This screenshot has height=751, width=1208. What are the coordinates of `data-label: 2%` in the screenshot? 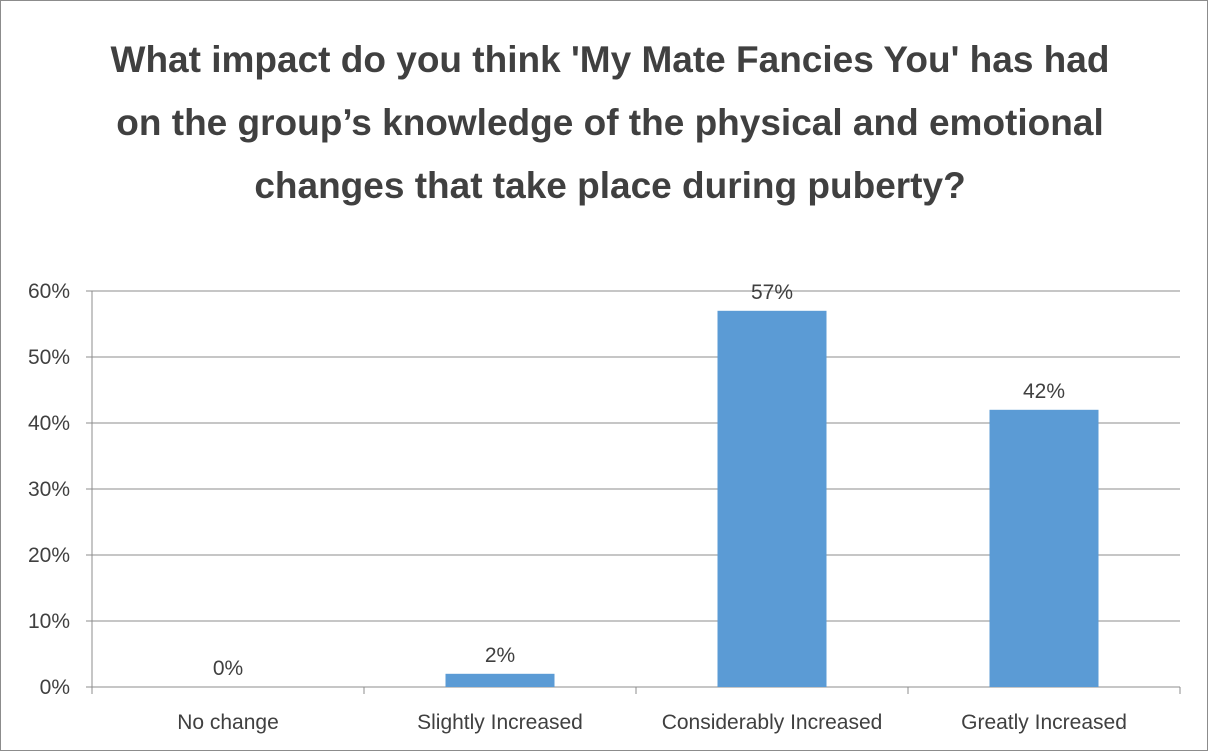 It's located at (500, 655).